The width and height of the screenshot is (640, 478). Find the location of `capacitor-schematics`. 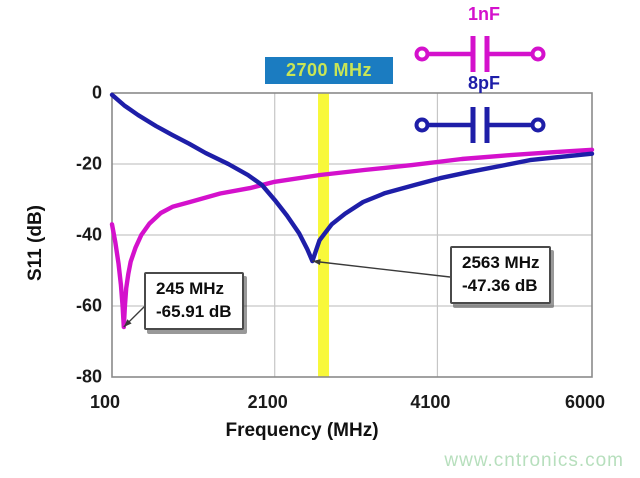

capacitor-schematics is located at coordinates (480, 89).